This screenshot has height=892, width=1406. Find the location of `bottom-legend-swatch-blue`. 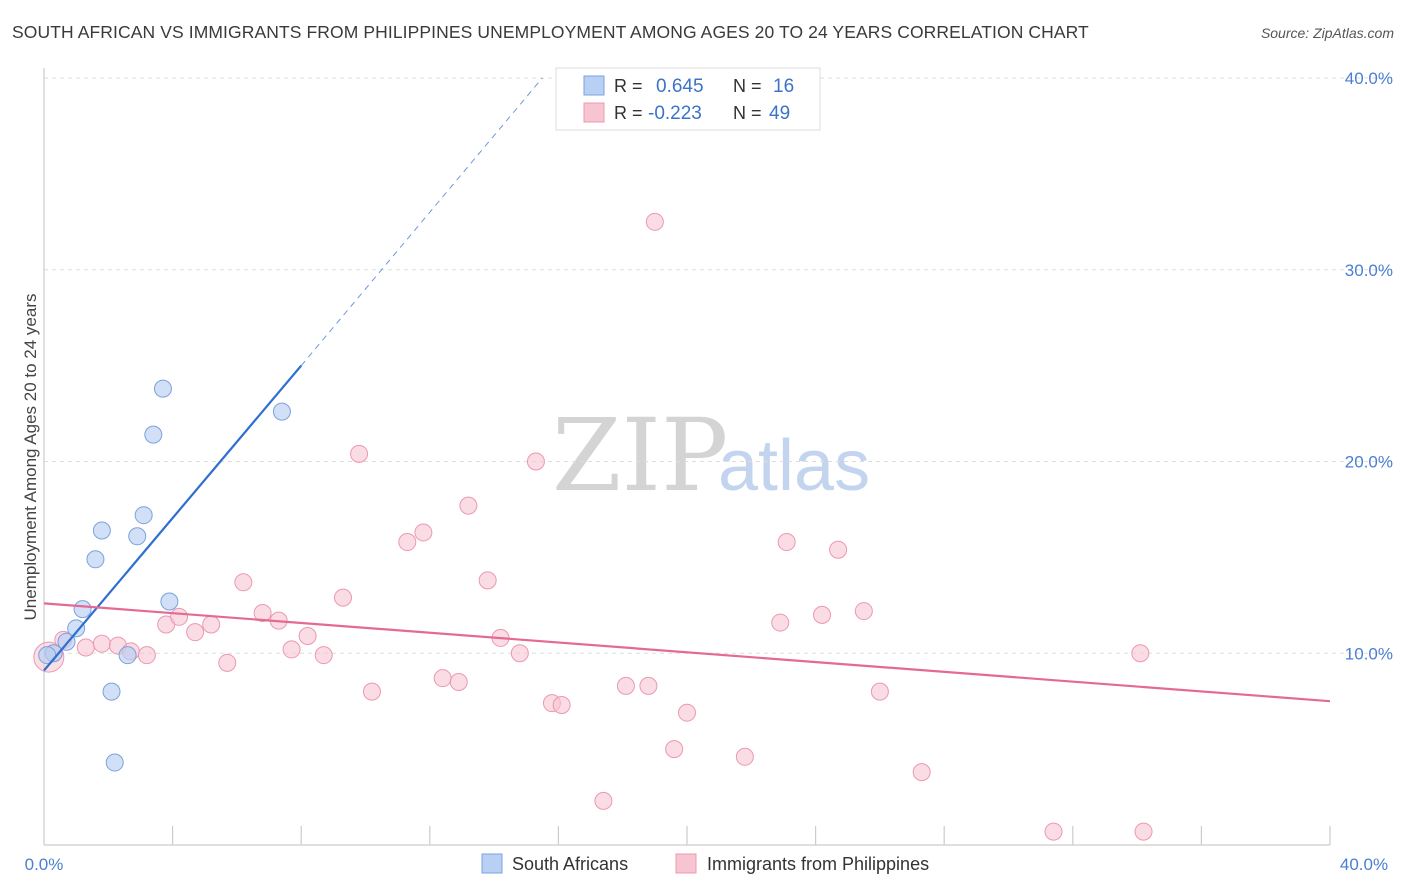

bottom-legend-swatch-blue is located at coordinates (492, 863).